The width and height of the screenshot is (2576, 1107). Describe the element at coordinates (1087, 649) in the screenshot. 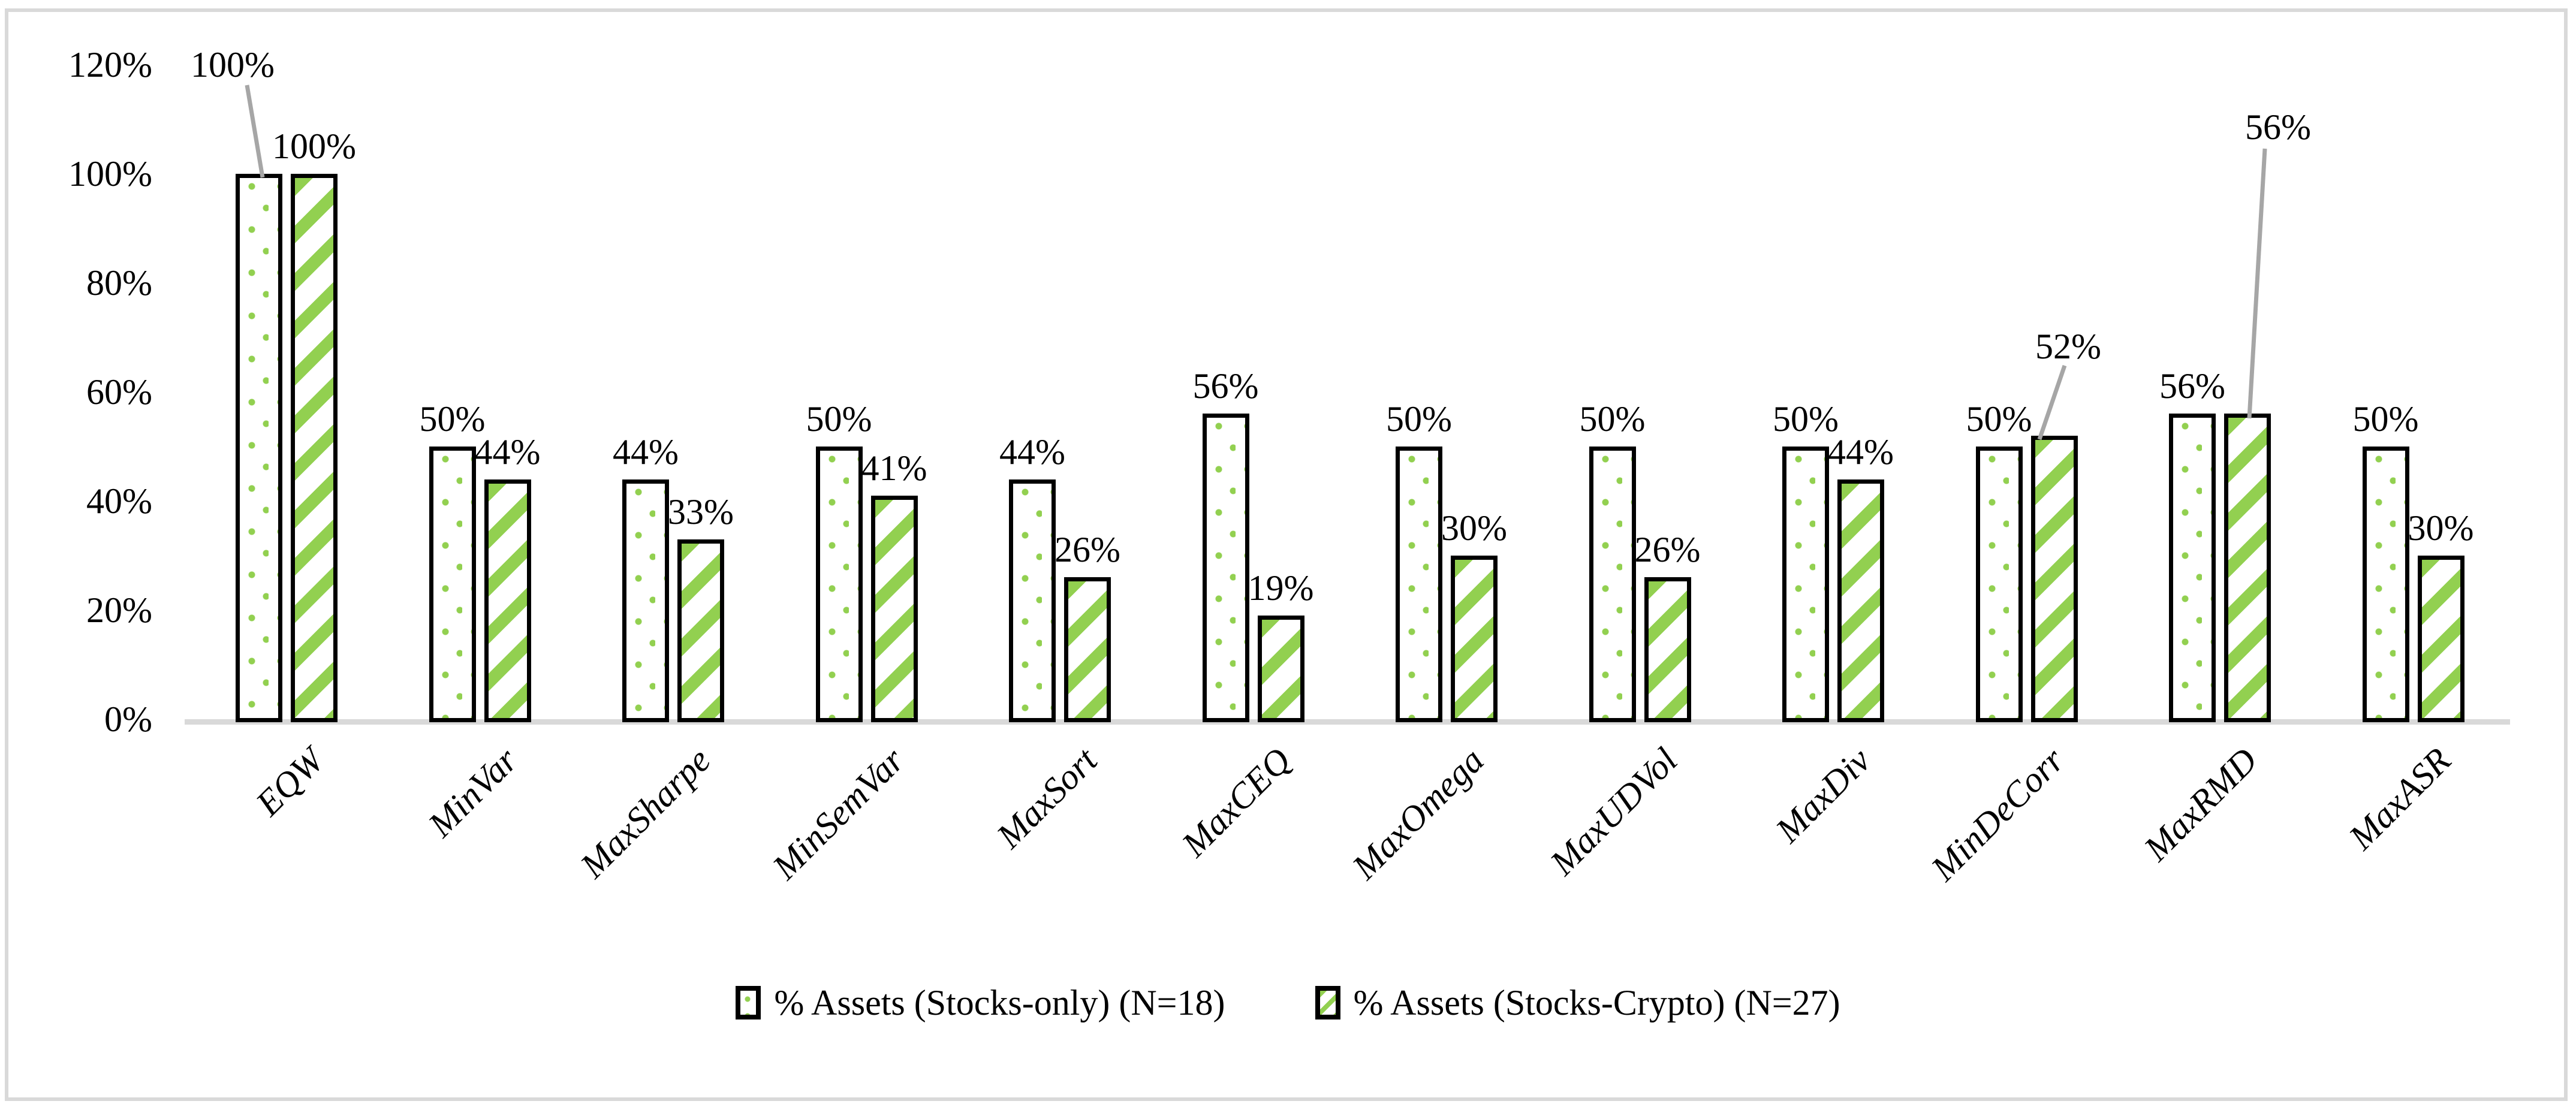

I see `bar-series2-maxsort` at that location.